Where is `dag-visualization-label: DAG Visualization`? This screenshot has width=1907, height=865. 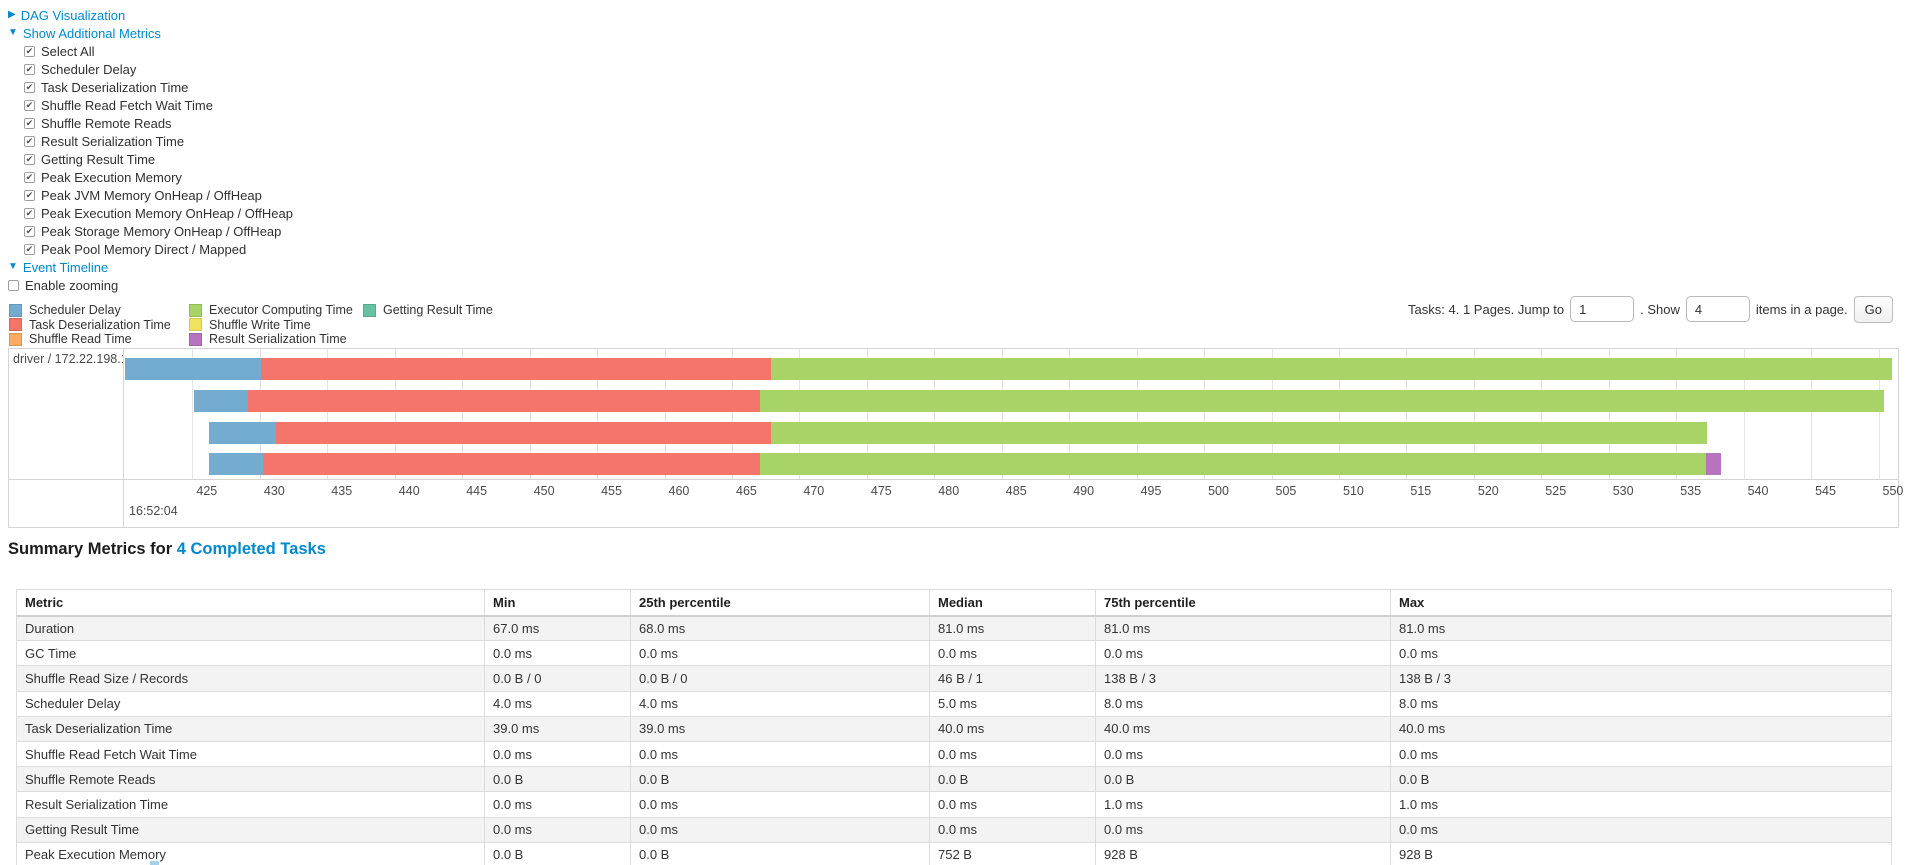 dag-visualization-label: DAG Visualization is located at coordinates (73, 15).